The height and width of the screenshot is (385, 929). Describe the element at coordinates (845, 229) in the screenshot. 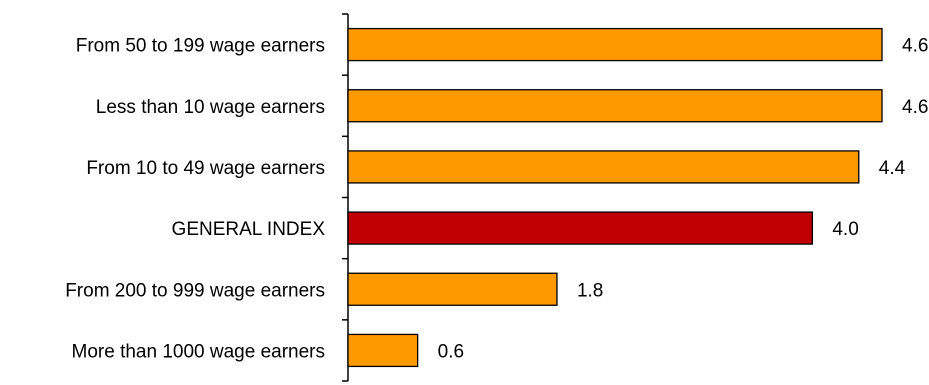

I see `value-label: 4.0` at that location.